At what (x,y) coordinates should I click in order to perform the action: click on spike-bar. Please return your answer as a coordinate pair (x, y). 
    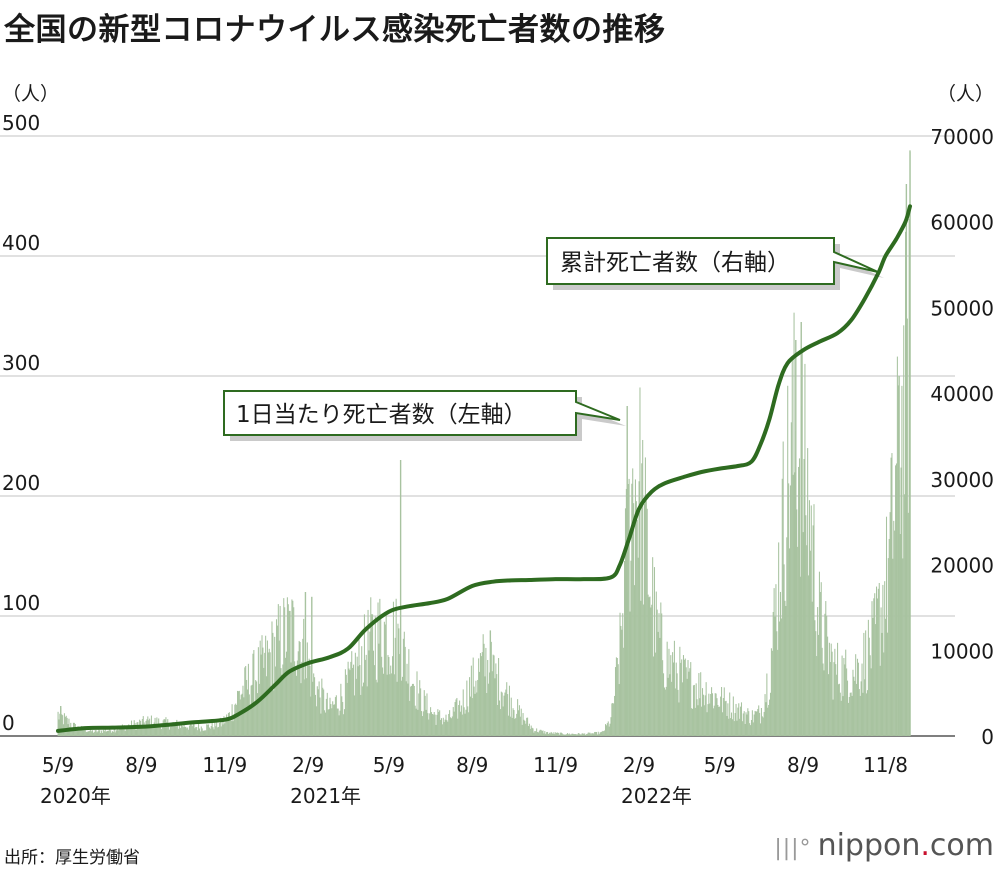
    Looking at the image, I should click on (61, 721).